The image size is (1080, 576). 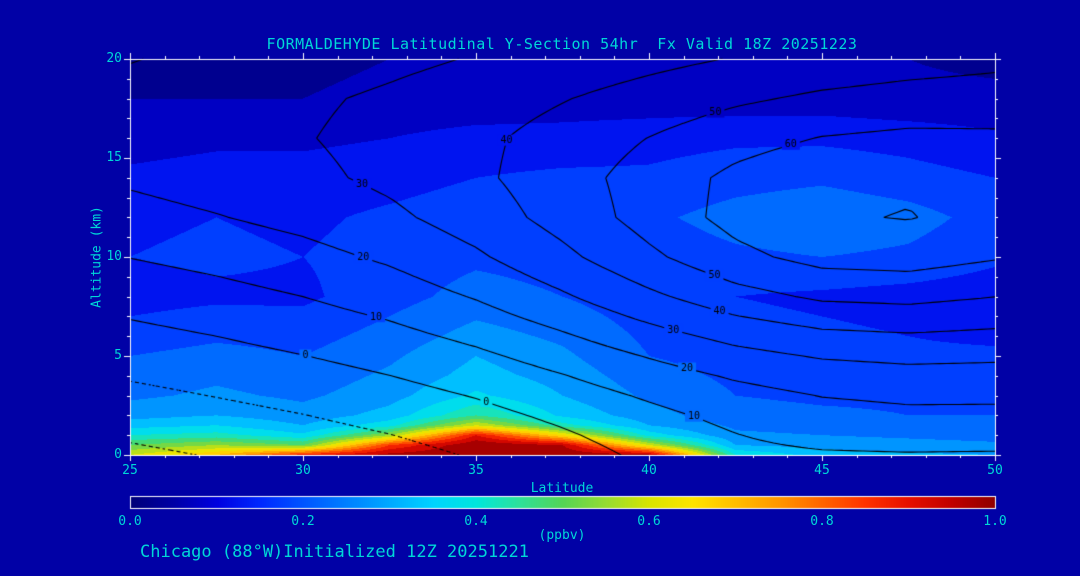 What do you see at coordinates (118, 355) in the screenshot?
I see `y-tick-label: 5` at bounding box center [118, 355].